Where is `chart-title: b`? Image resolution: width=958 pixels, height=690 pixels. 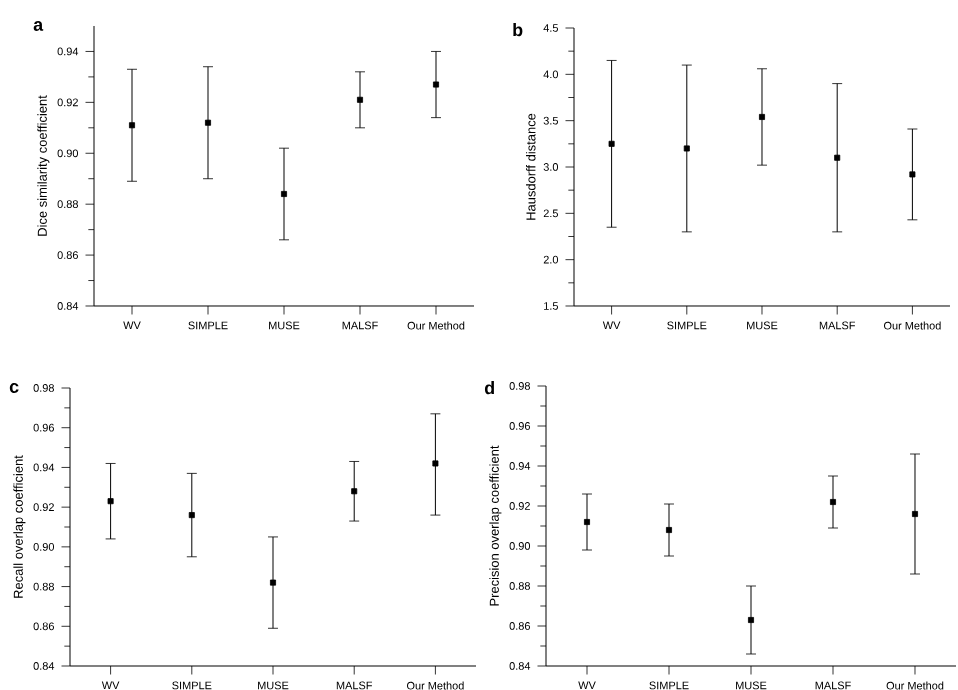 chart-title: b is located at coordinates (518, 30).